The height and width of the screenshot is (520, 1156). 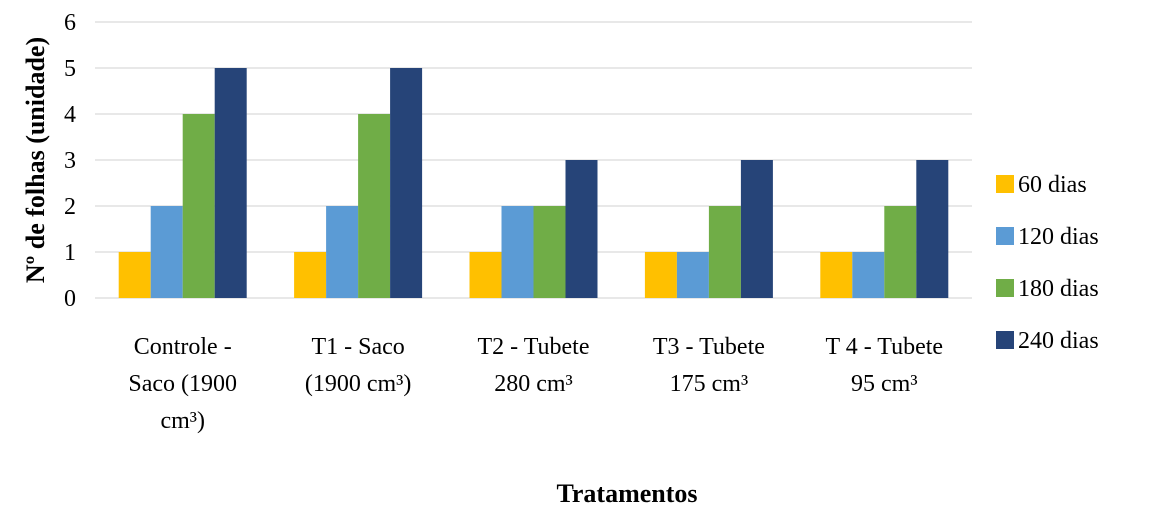 What do you see at coordinates (1058, 237) in the screenshot?
I see `legend-label: 120 dias` at bounding box center [1058, 237].